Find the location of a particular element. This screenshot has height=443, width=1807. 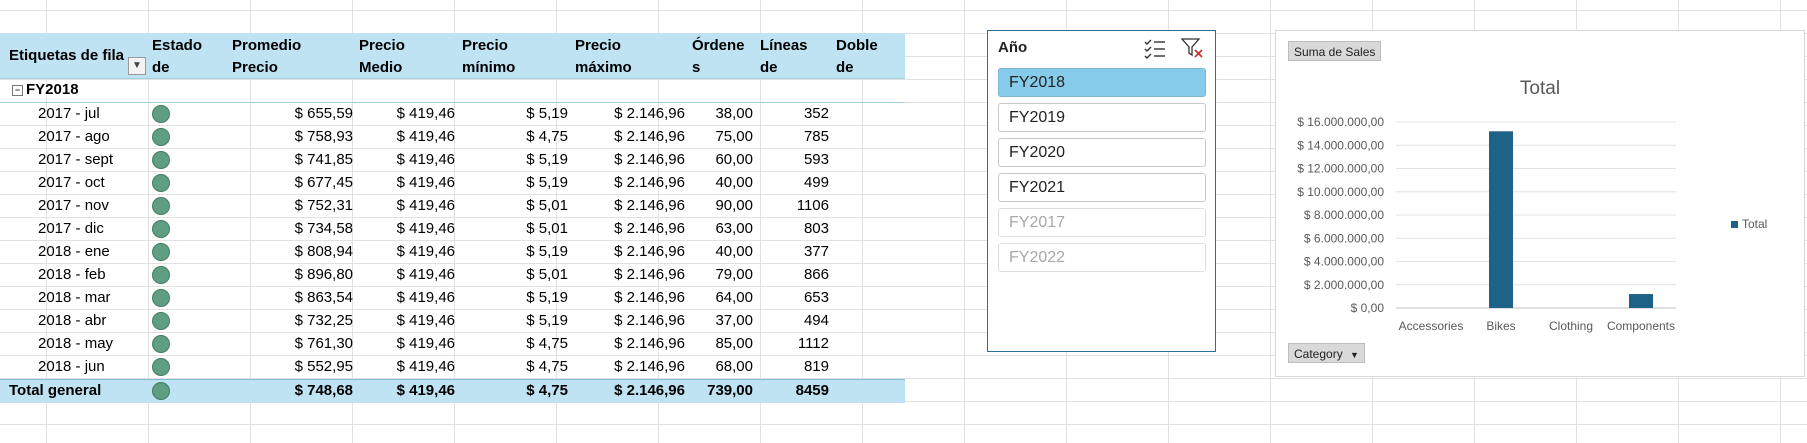

collapse-icon: − is located at coordinates (17, 90).